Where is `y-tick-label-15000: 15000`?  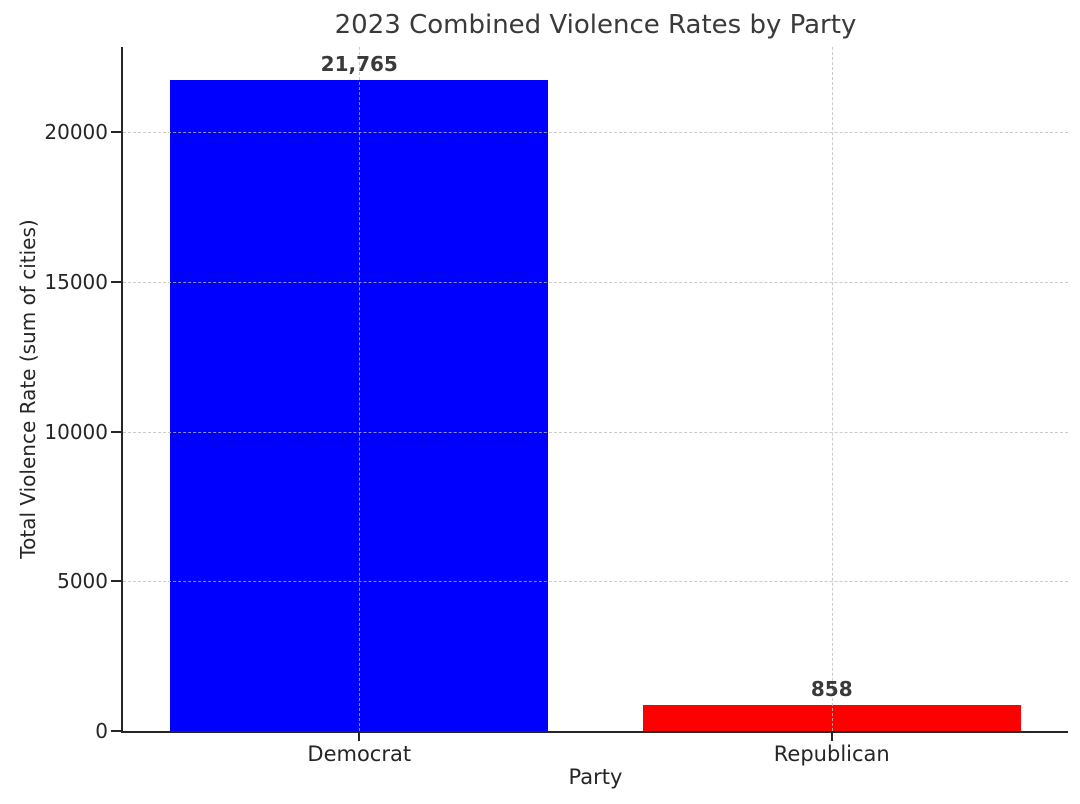 y-tick-label-15000: 15000 is located at coordinates (76, 282).